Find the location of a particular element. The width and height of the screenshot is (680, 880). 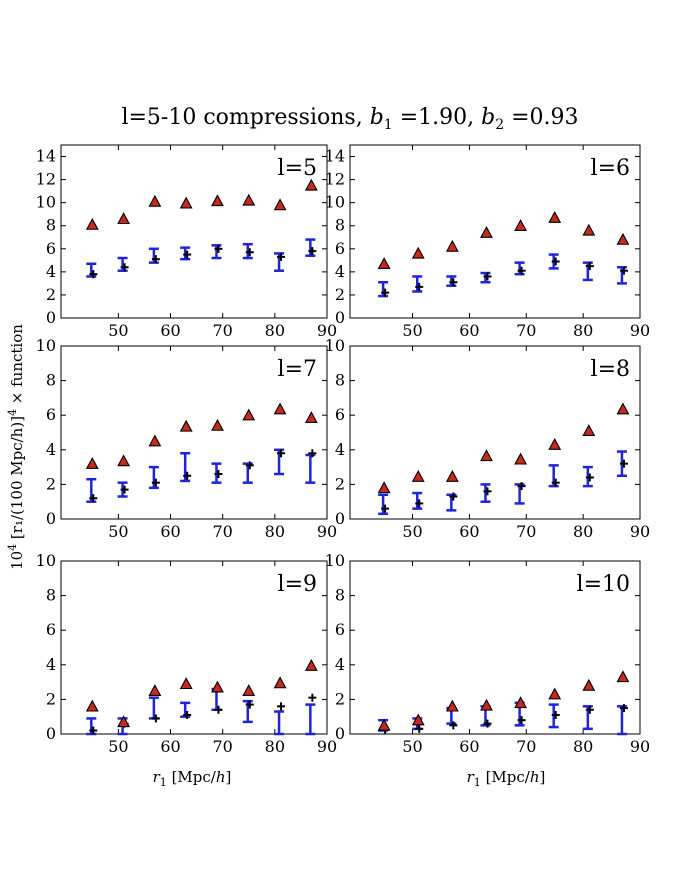

chart-title: l=5-10 compressions, b1 =1.90, b2 =0.93 is located at coordinates (349, 119).